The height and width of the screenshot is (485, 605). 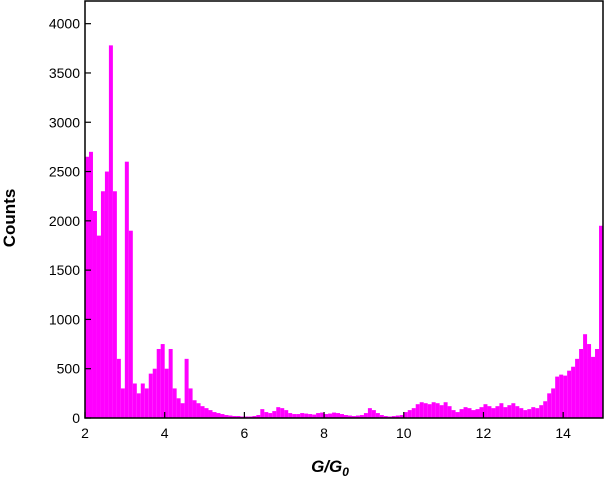 I want to click on x-tick-label: 8, so click(x=324, y=433).